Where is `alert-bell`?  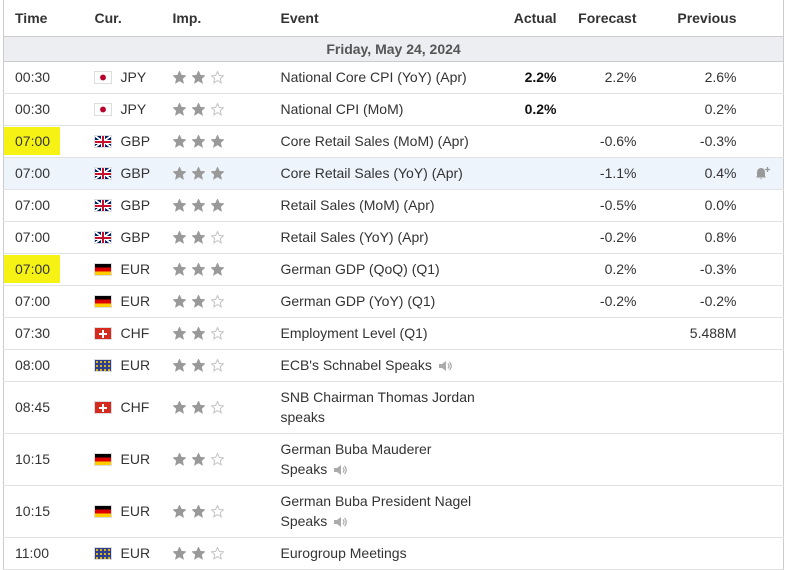 alert-bell is located at coordinates (763, 173).